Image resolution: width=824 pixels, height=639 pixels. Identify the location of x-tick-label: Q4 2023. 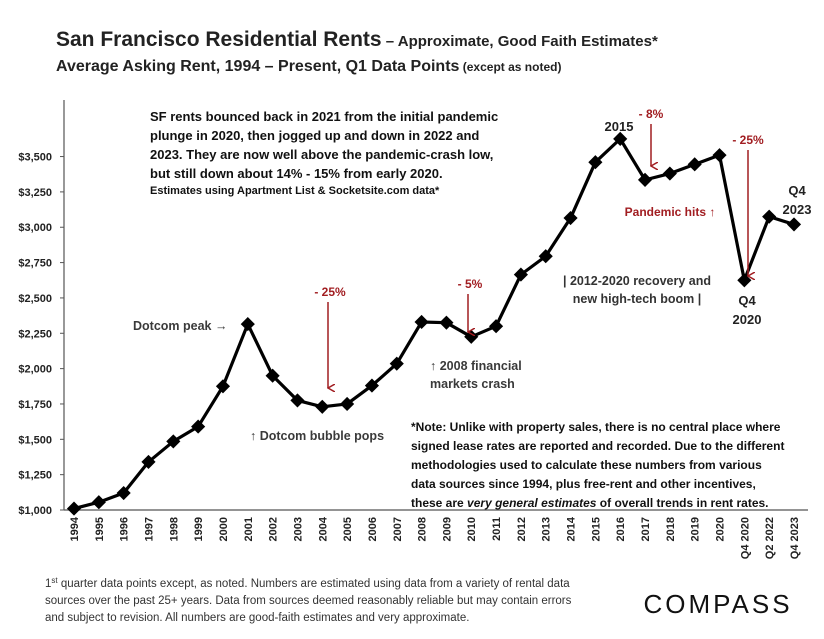
(795, 538).